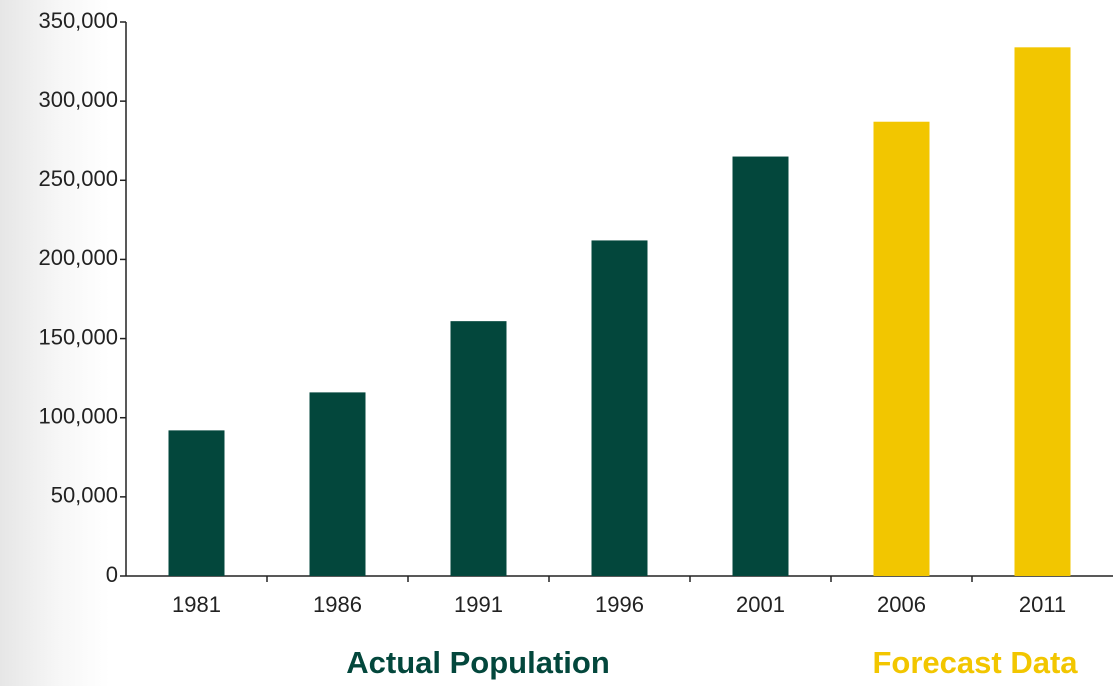 Image resolution: width=1113 pixels, height=686 pixels. Describe the element at coordinates (84, 495) in the screenshot. I see `y-tick-label: 50,000` at that location.